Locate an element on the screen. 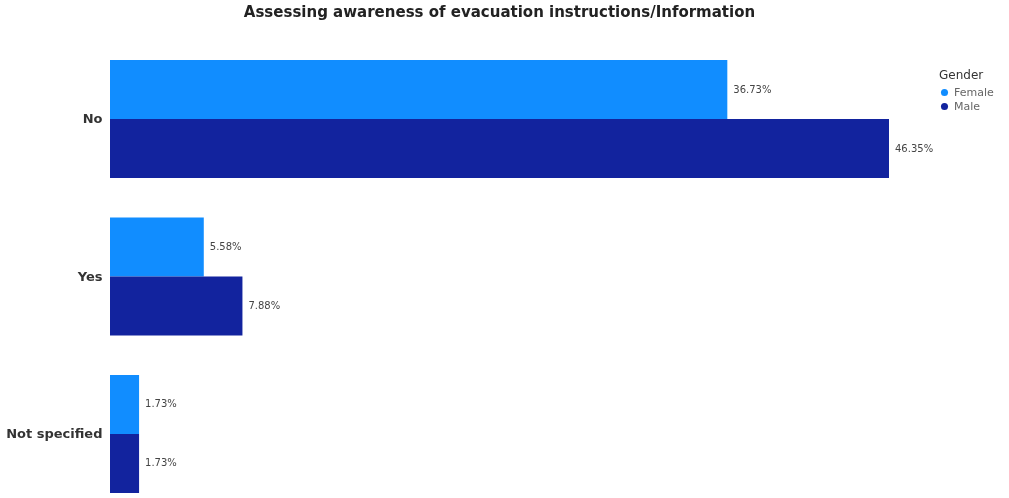 The height and width of the screenshot is (498, 1009). data-label: 7.88% is located at coordinates (264, 306).